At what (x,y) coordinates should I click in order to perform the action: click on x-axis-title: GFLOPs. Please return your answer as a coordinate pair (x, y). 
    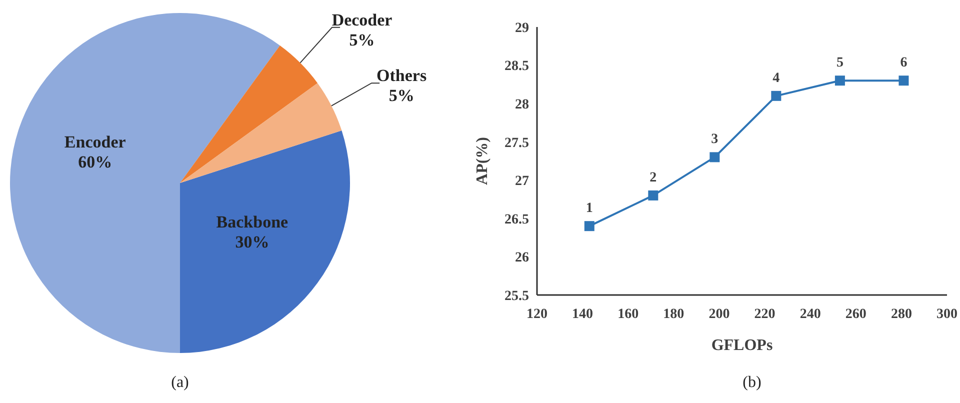
    Looking at the image, I should click on (742, 345).